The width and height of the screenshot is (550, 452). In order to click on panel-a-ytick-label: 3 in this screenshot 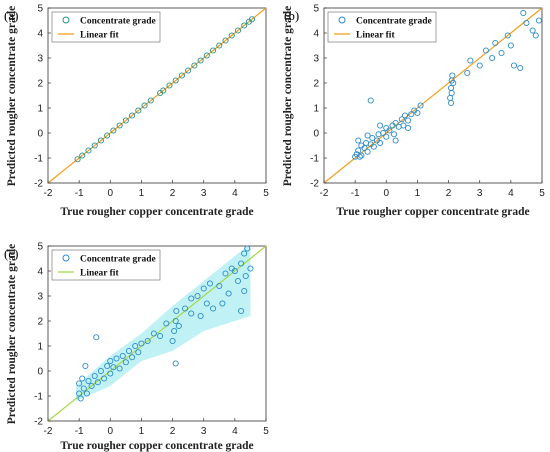, I will do `click(40, 59)`.